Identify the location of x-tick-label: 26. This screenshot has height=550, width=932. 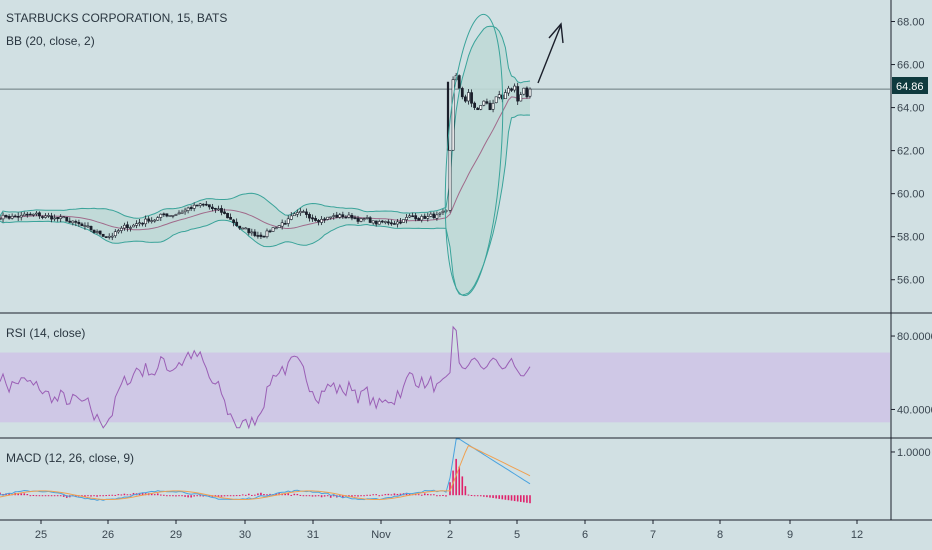
(108, 535).